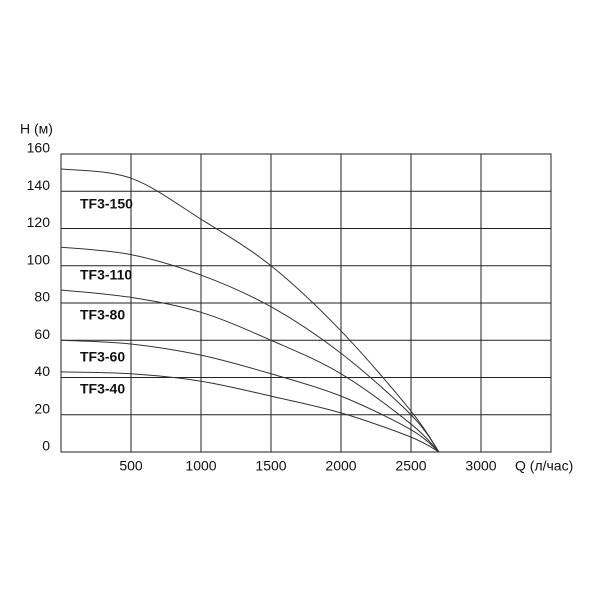 The width and height of the screenshot is (600, 600). Describe the element at coordinates (102, 389) in the screenshot. I see `series-label: TF3-40` at that location.